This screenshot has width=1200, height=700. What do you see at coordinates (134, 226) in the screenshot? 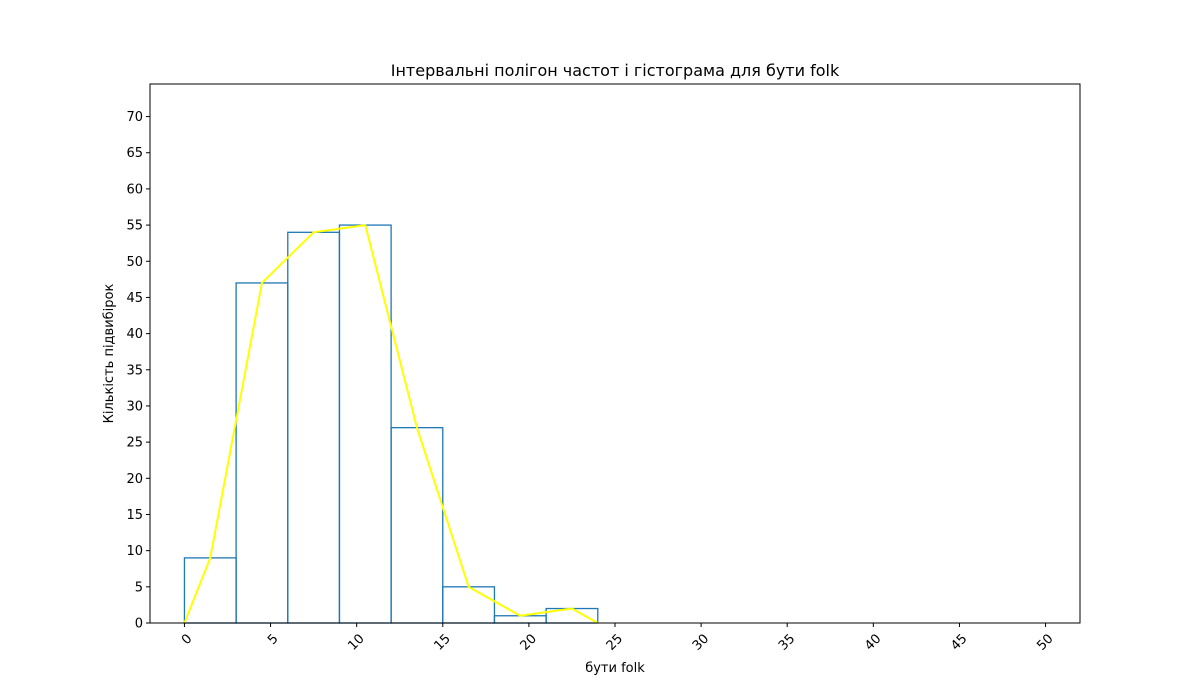
I see `y-tick-label: 55` at bounding box center [134, 226].